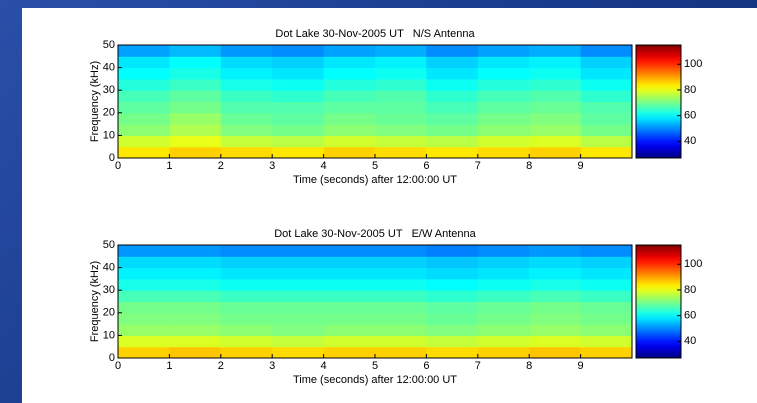 The height and width of the screenshot is (403, 757). Describe the element at coordinates (693, 64) in the screenshot. I see `colorbar-tick-label: 100` at that location.